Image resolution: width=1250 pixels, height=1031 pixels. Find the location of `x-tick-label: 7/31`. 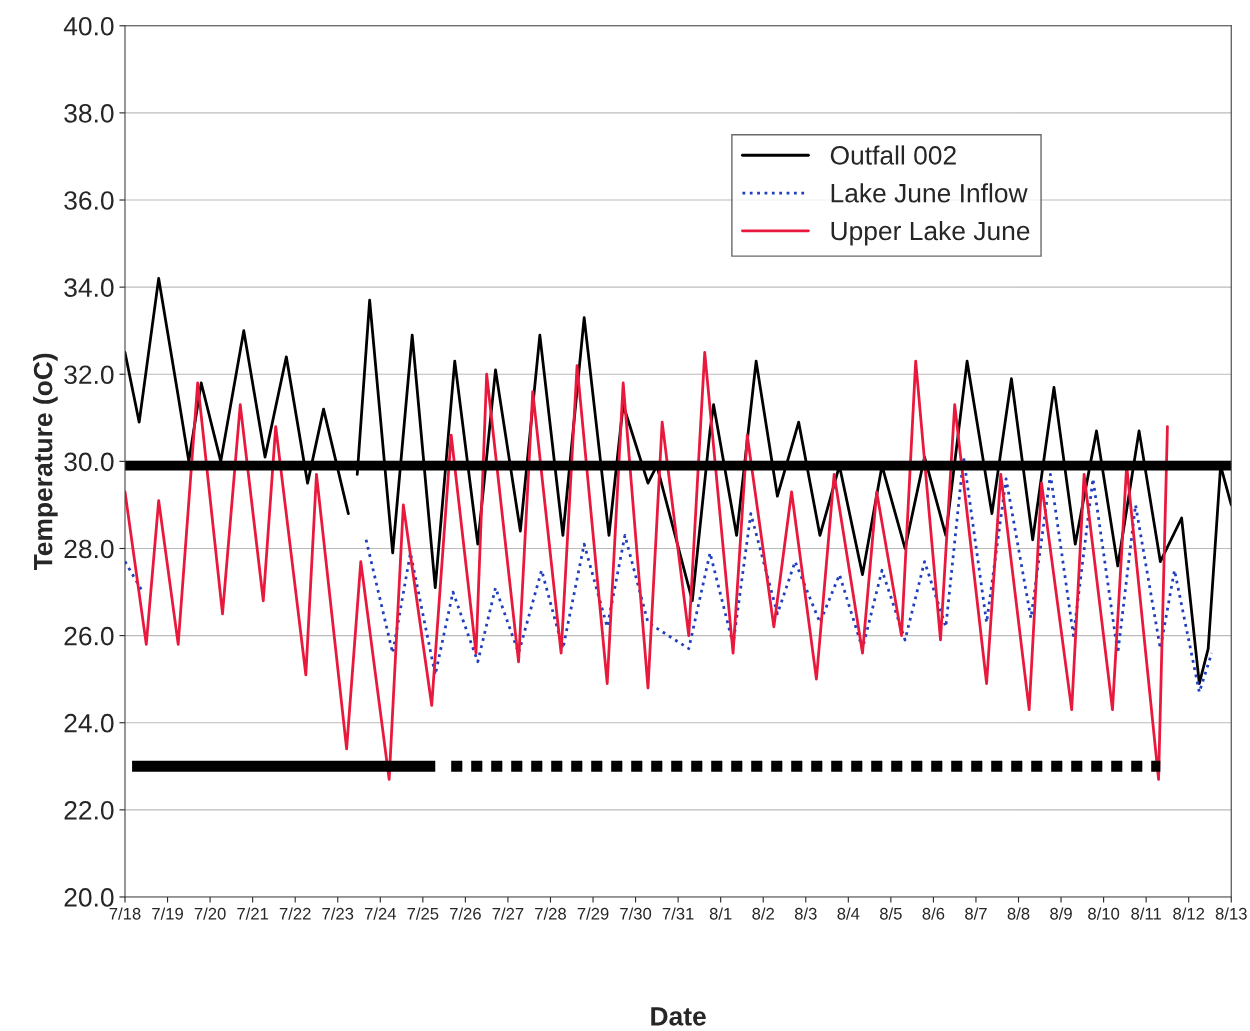

x-tick-label: 7/31 is located at coordinates (678, 913).